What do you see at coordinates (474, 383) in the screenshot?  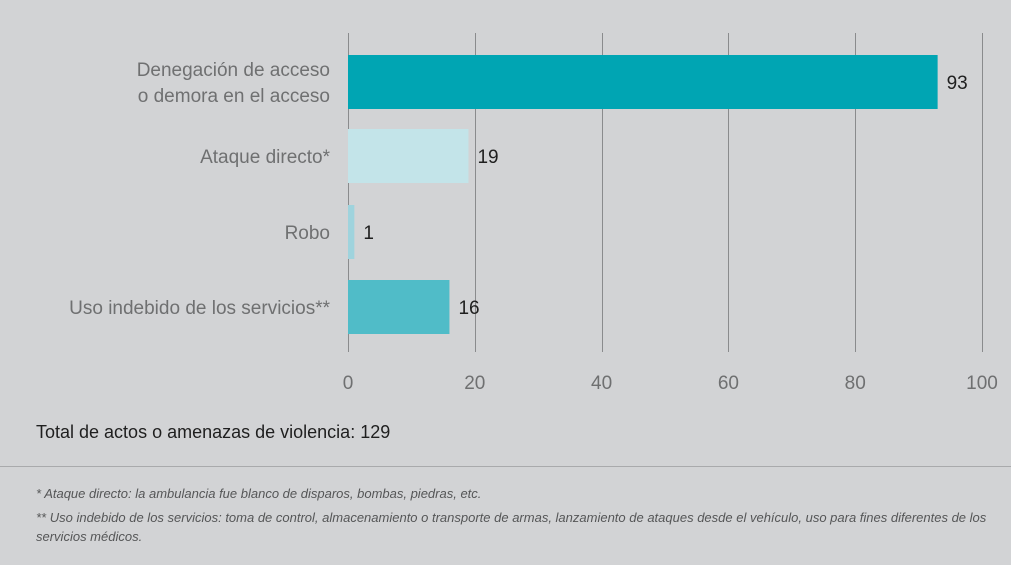 I see `x-tick-label: 20` at bounding box center [474, 383].